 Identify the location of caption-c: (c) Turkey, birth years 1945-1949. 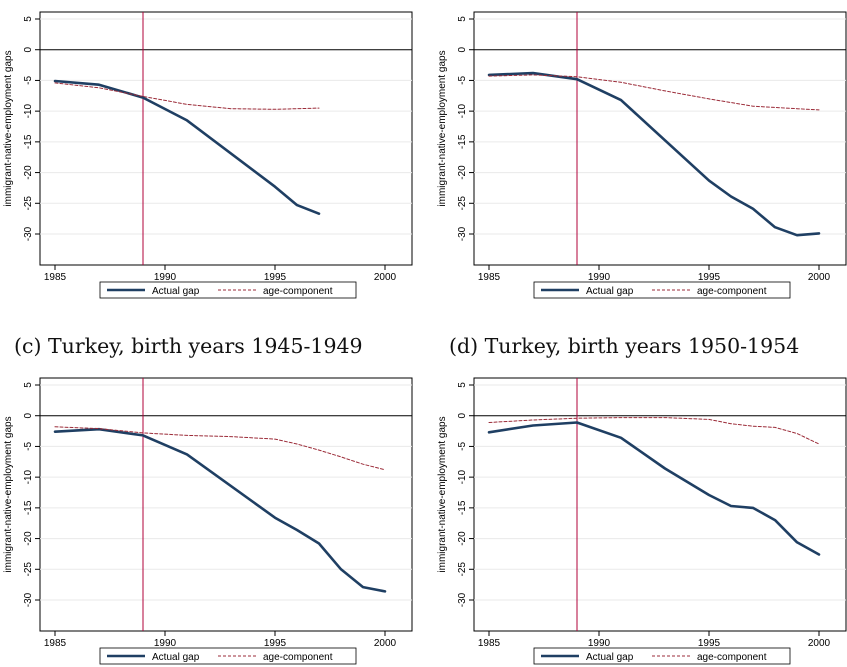
(188, 346).